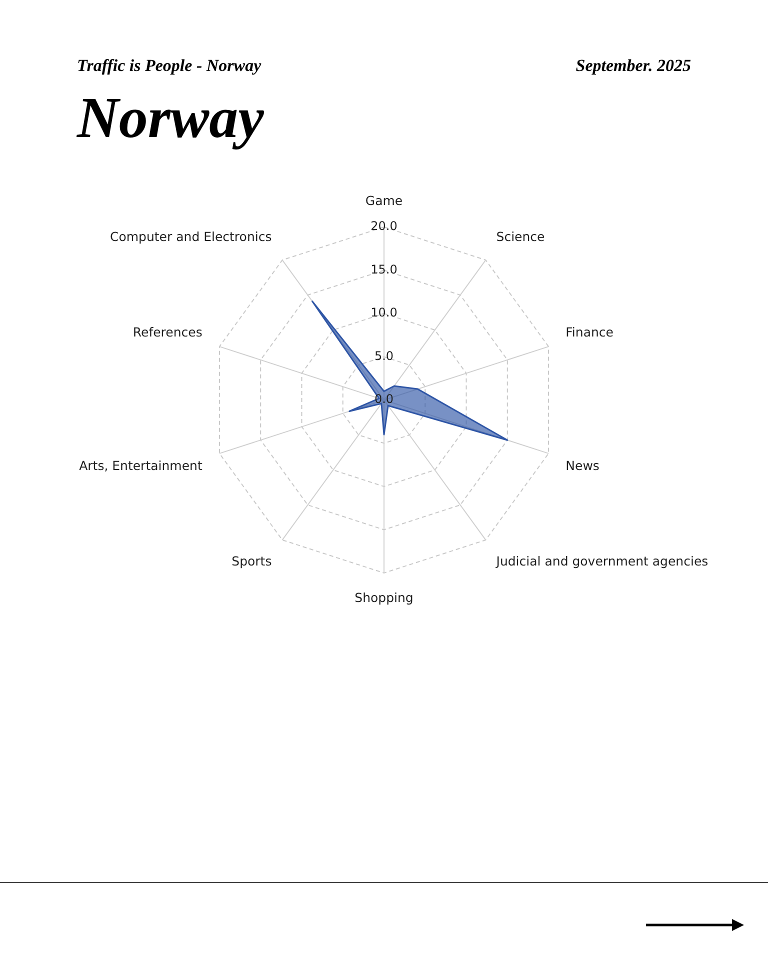 The height and width of the screenshot is (960, 768). I want to click on y-tick-label: 5.0, so click(384, 355).